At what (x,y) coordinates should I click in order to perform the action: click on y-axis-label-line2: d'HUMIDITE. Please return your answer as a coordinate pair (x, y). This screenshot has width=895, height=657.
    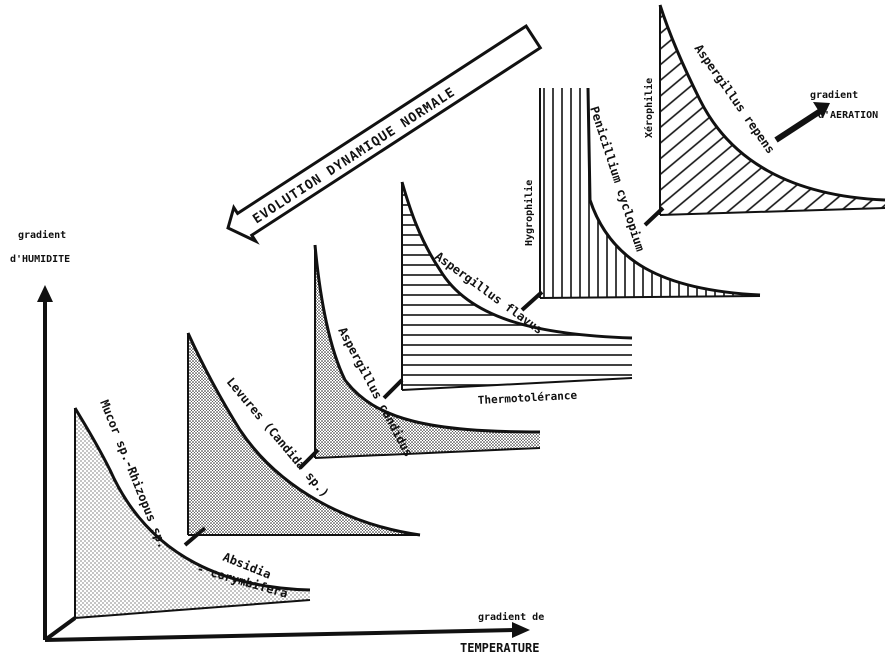
    Looking at the image, I should click on (40, 259).